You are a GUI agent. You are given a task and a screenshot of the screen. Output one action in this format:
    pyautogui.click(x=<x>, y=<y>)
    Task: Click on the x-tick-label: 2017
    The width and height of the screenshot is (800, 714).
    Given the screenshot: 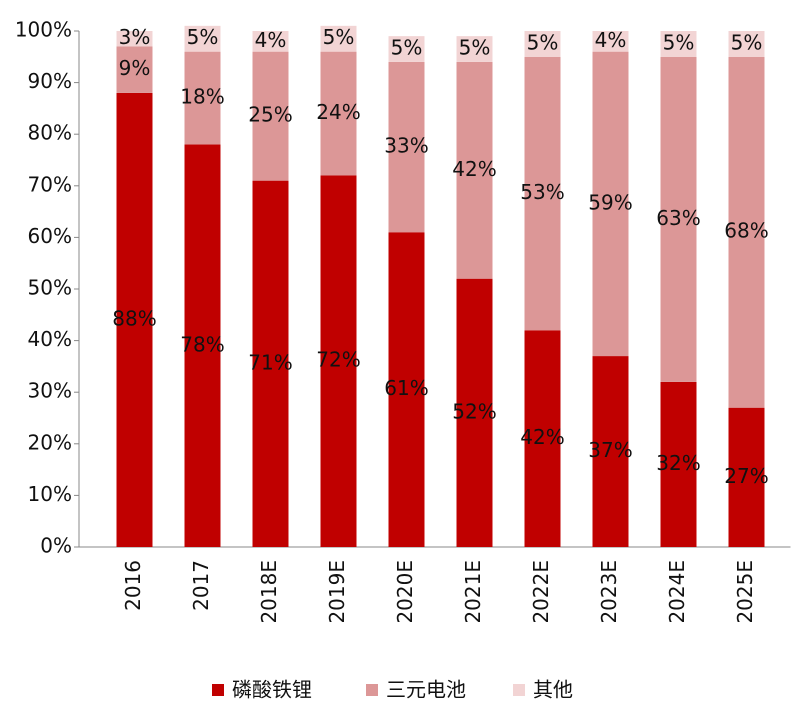 What is the action you would take?
    pyautogui.click(x=201, y=585)
    